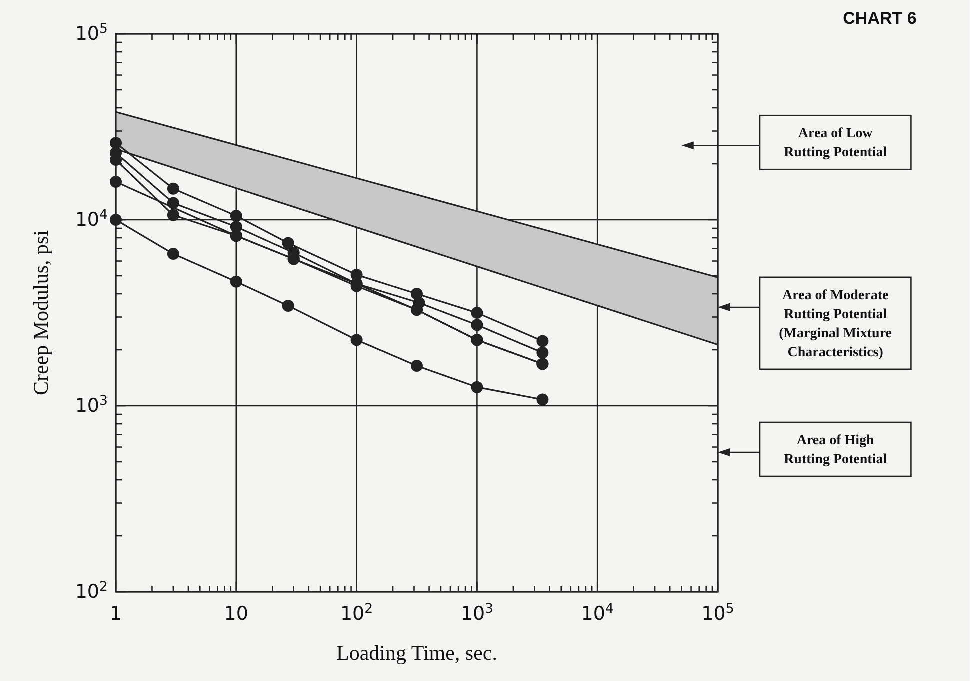 This screenshot has width=978, height=681. Describe the element at coordinates (91, 591) in the screenshot. I see `y-tick-label: 10$^{2}$` at that location.